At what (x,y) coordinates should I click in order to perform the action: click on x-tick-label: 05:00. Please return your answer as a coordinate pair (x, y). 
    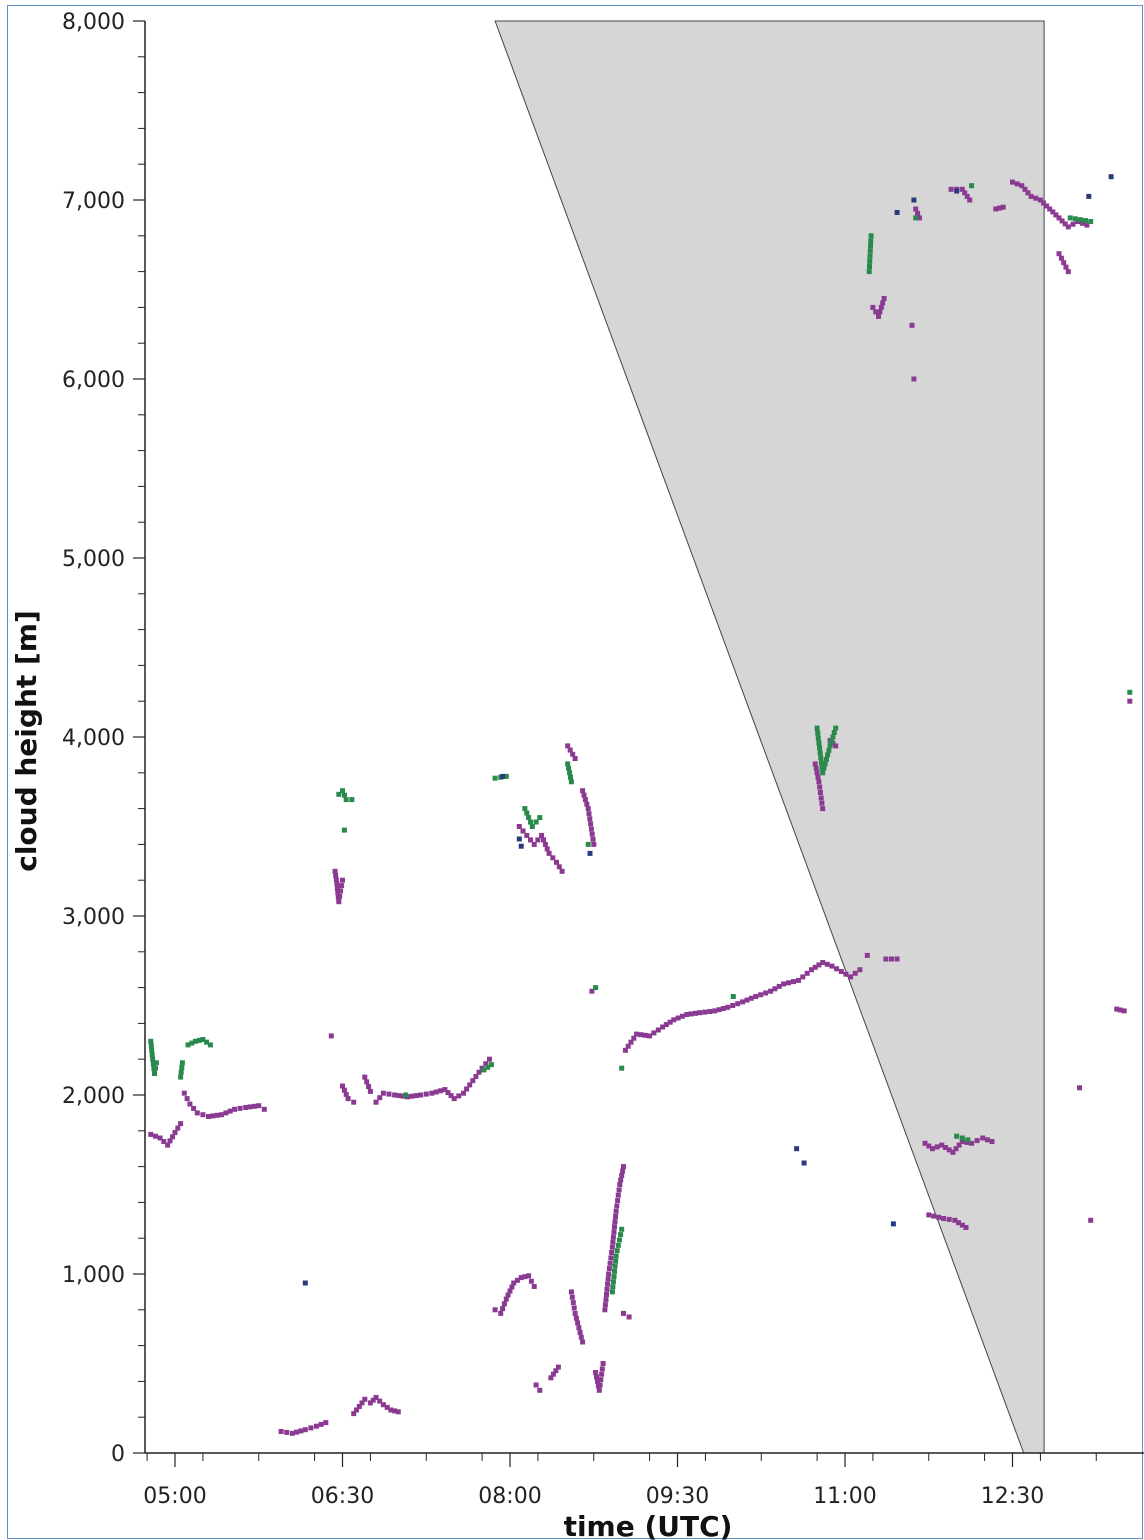
    Looking at the image, I should click on (174, 1496).